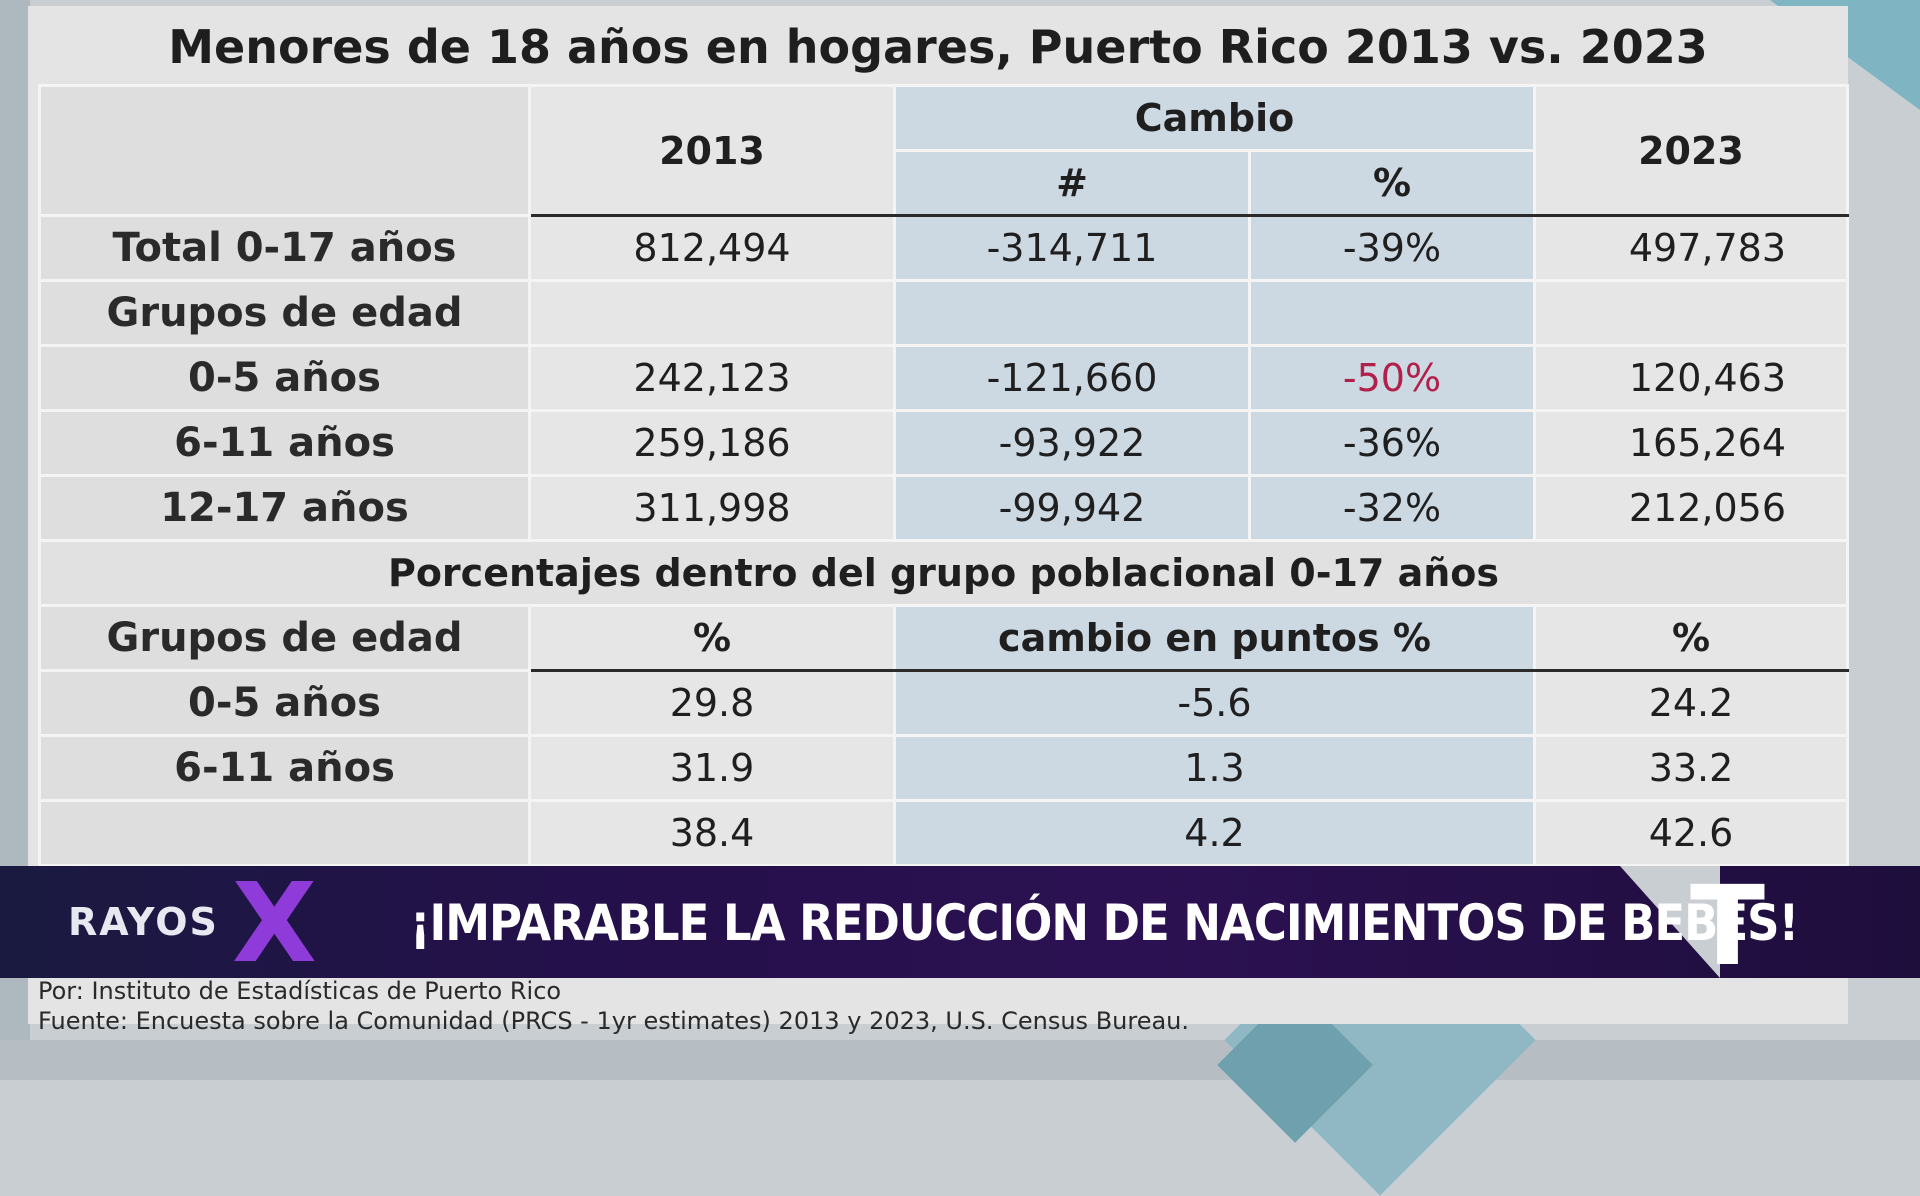 The image size is (1920, 1196). What do you see at coordinates (712, 768) in the screenshot?
I see `cell-percent-2013: 31.9` at bounding box center [712, 768].